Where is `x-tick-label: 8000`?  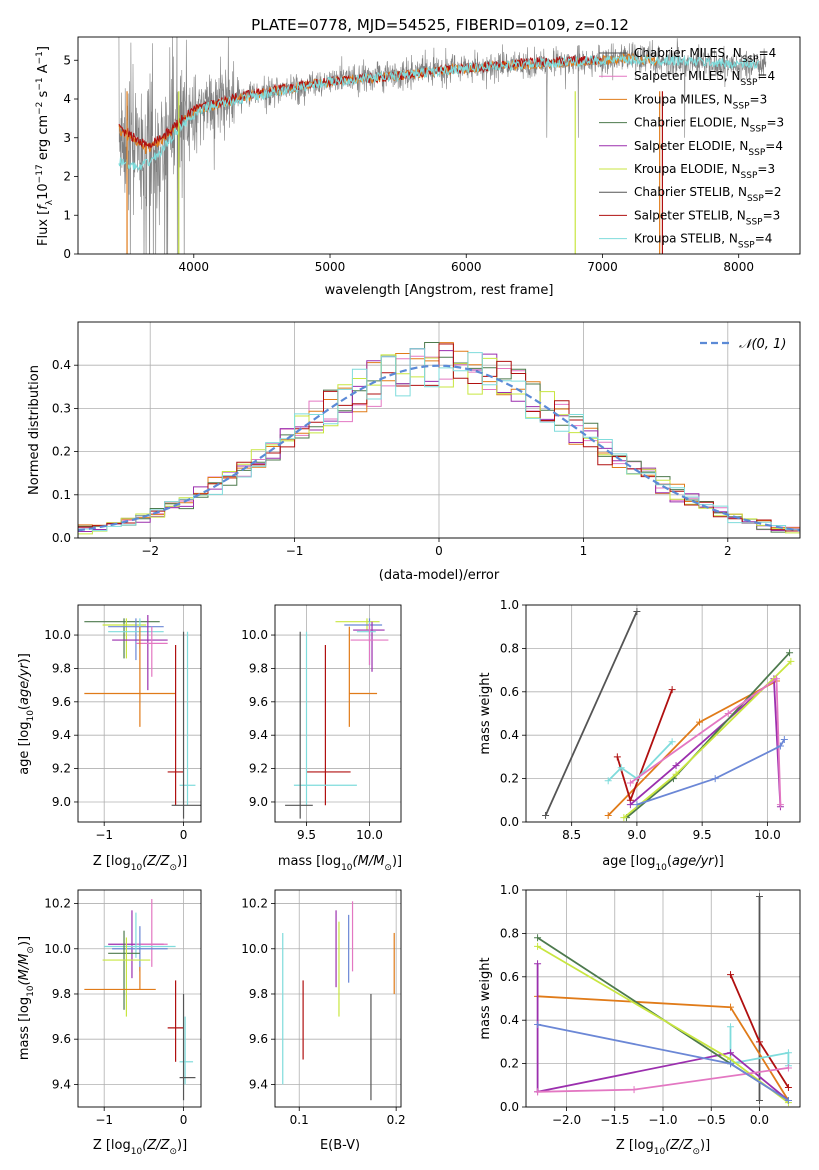
x-tick-label: 8000 is located at coordinates (738, 267).